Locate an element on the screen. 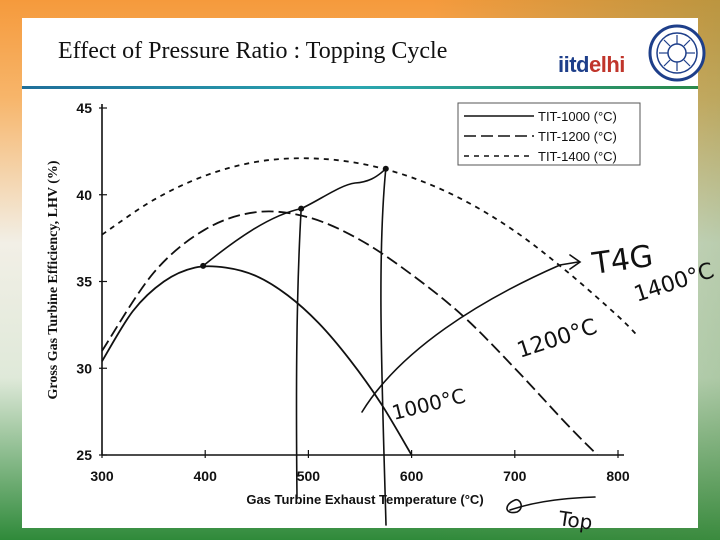  y-tick-label: 40 is located at coordinates (84, 195).